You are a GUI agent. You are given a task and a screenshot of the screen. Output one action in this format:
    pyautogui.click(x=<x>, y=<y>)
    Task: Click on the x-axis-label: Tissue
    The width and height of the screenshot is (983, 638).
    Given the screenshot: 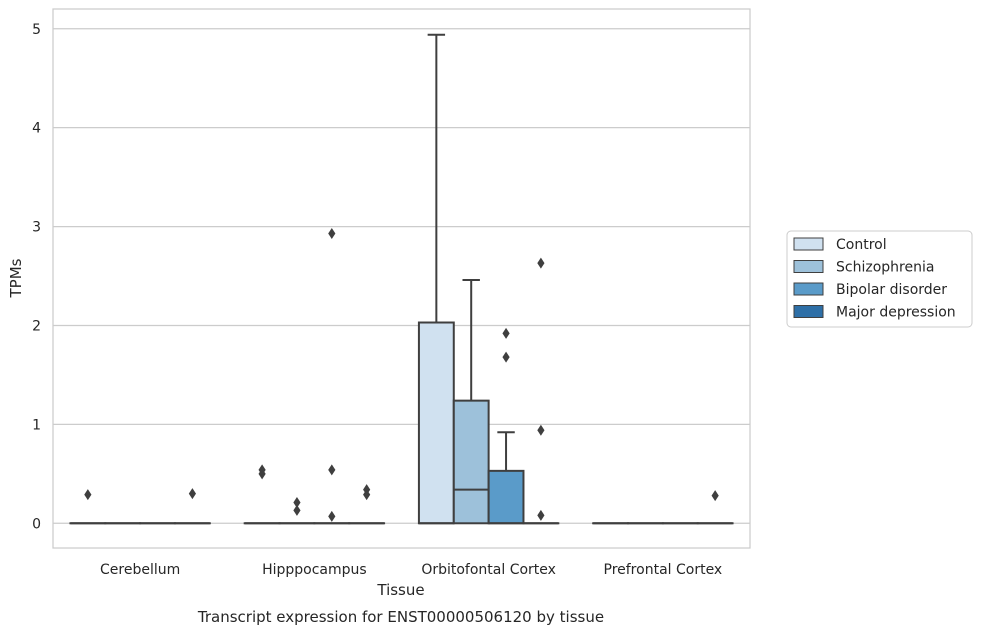 What is the action you would take?
    pyautogui.click(x=400, y=590)
    